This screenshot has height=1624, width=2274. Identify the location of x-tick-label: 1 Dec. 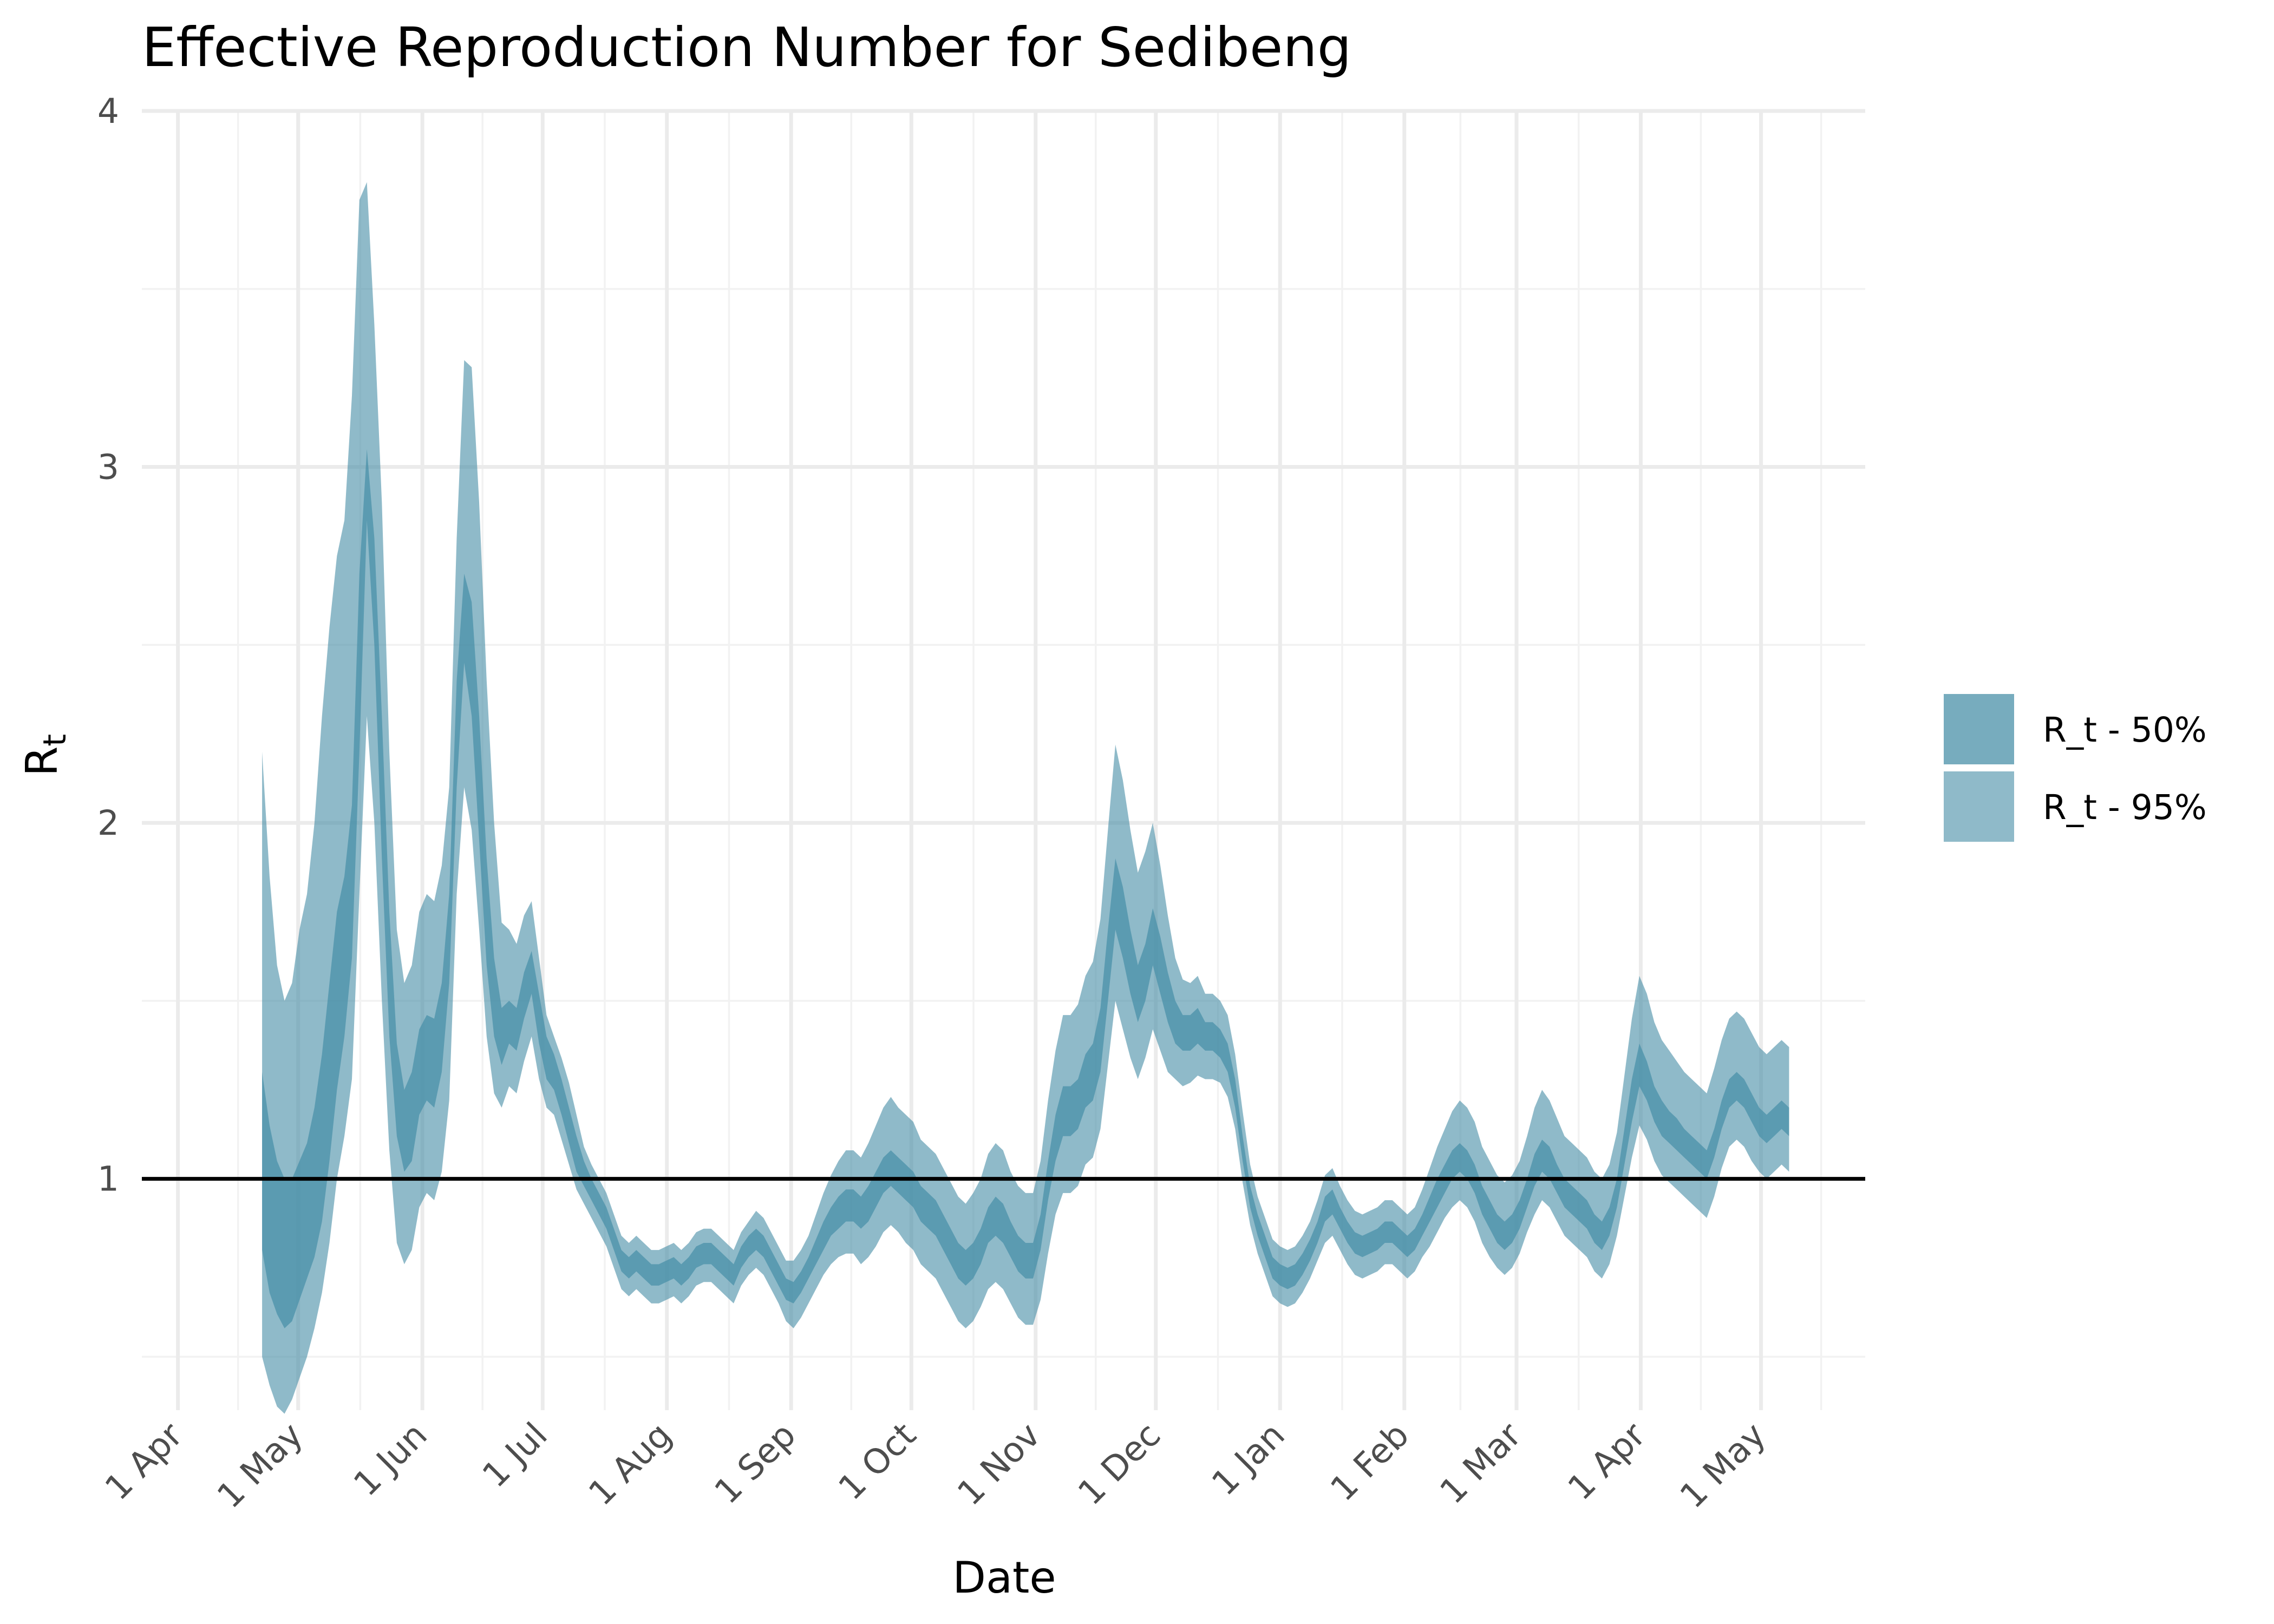
(1119, 1464).